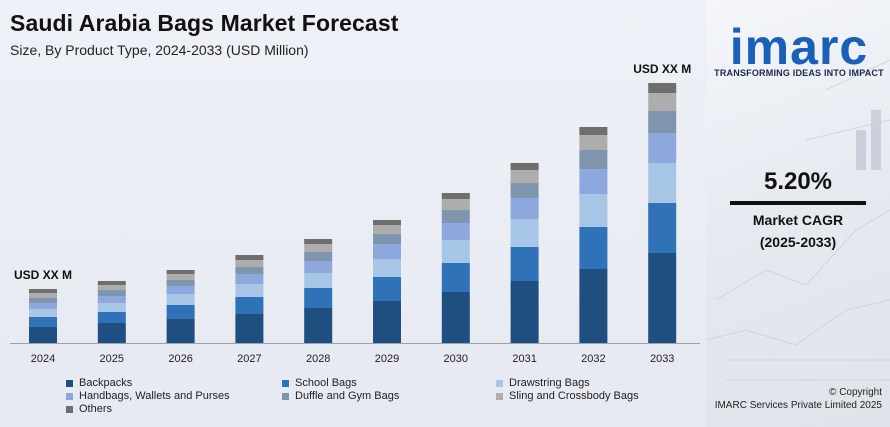  What do you see at coordinates (249, 359) in the screenshot?
I see `x-tick-label: 2027` at bounding box center [249, 359].